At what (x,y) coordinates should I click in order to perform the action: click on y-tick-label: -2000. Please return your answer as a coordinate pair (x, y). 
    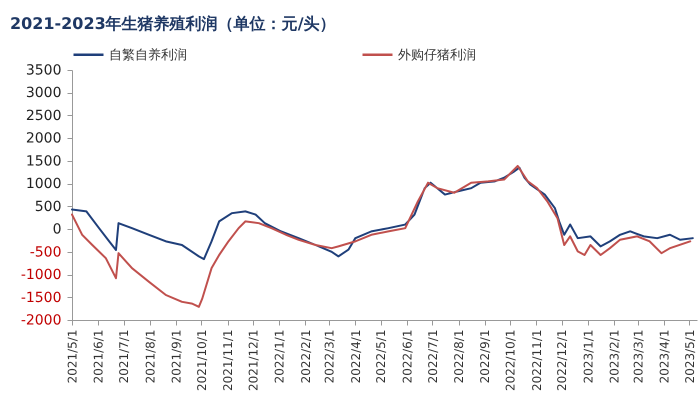
    Looking at the image, I should click on (41, 320).